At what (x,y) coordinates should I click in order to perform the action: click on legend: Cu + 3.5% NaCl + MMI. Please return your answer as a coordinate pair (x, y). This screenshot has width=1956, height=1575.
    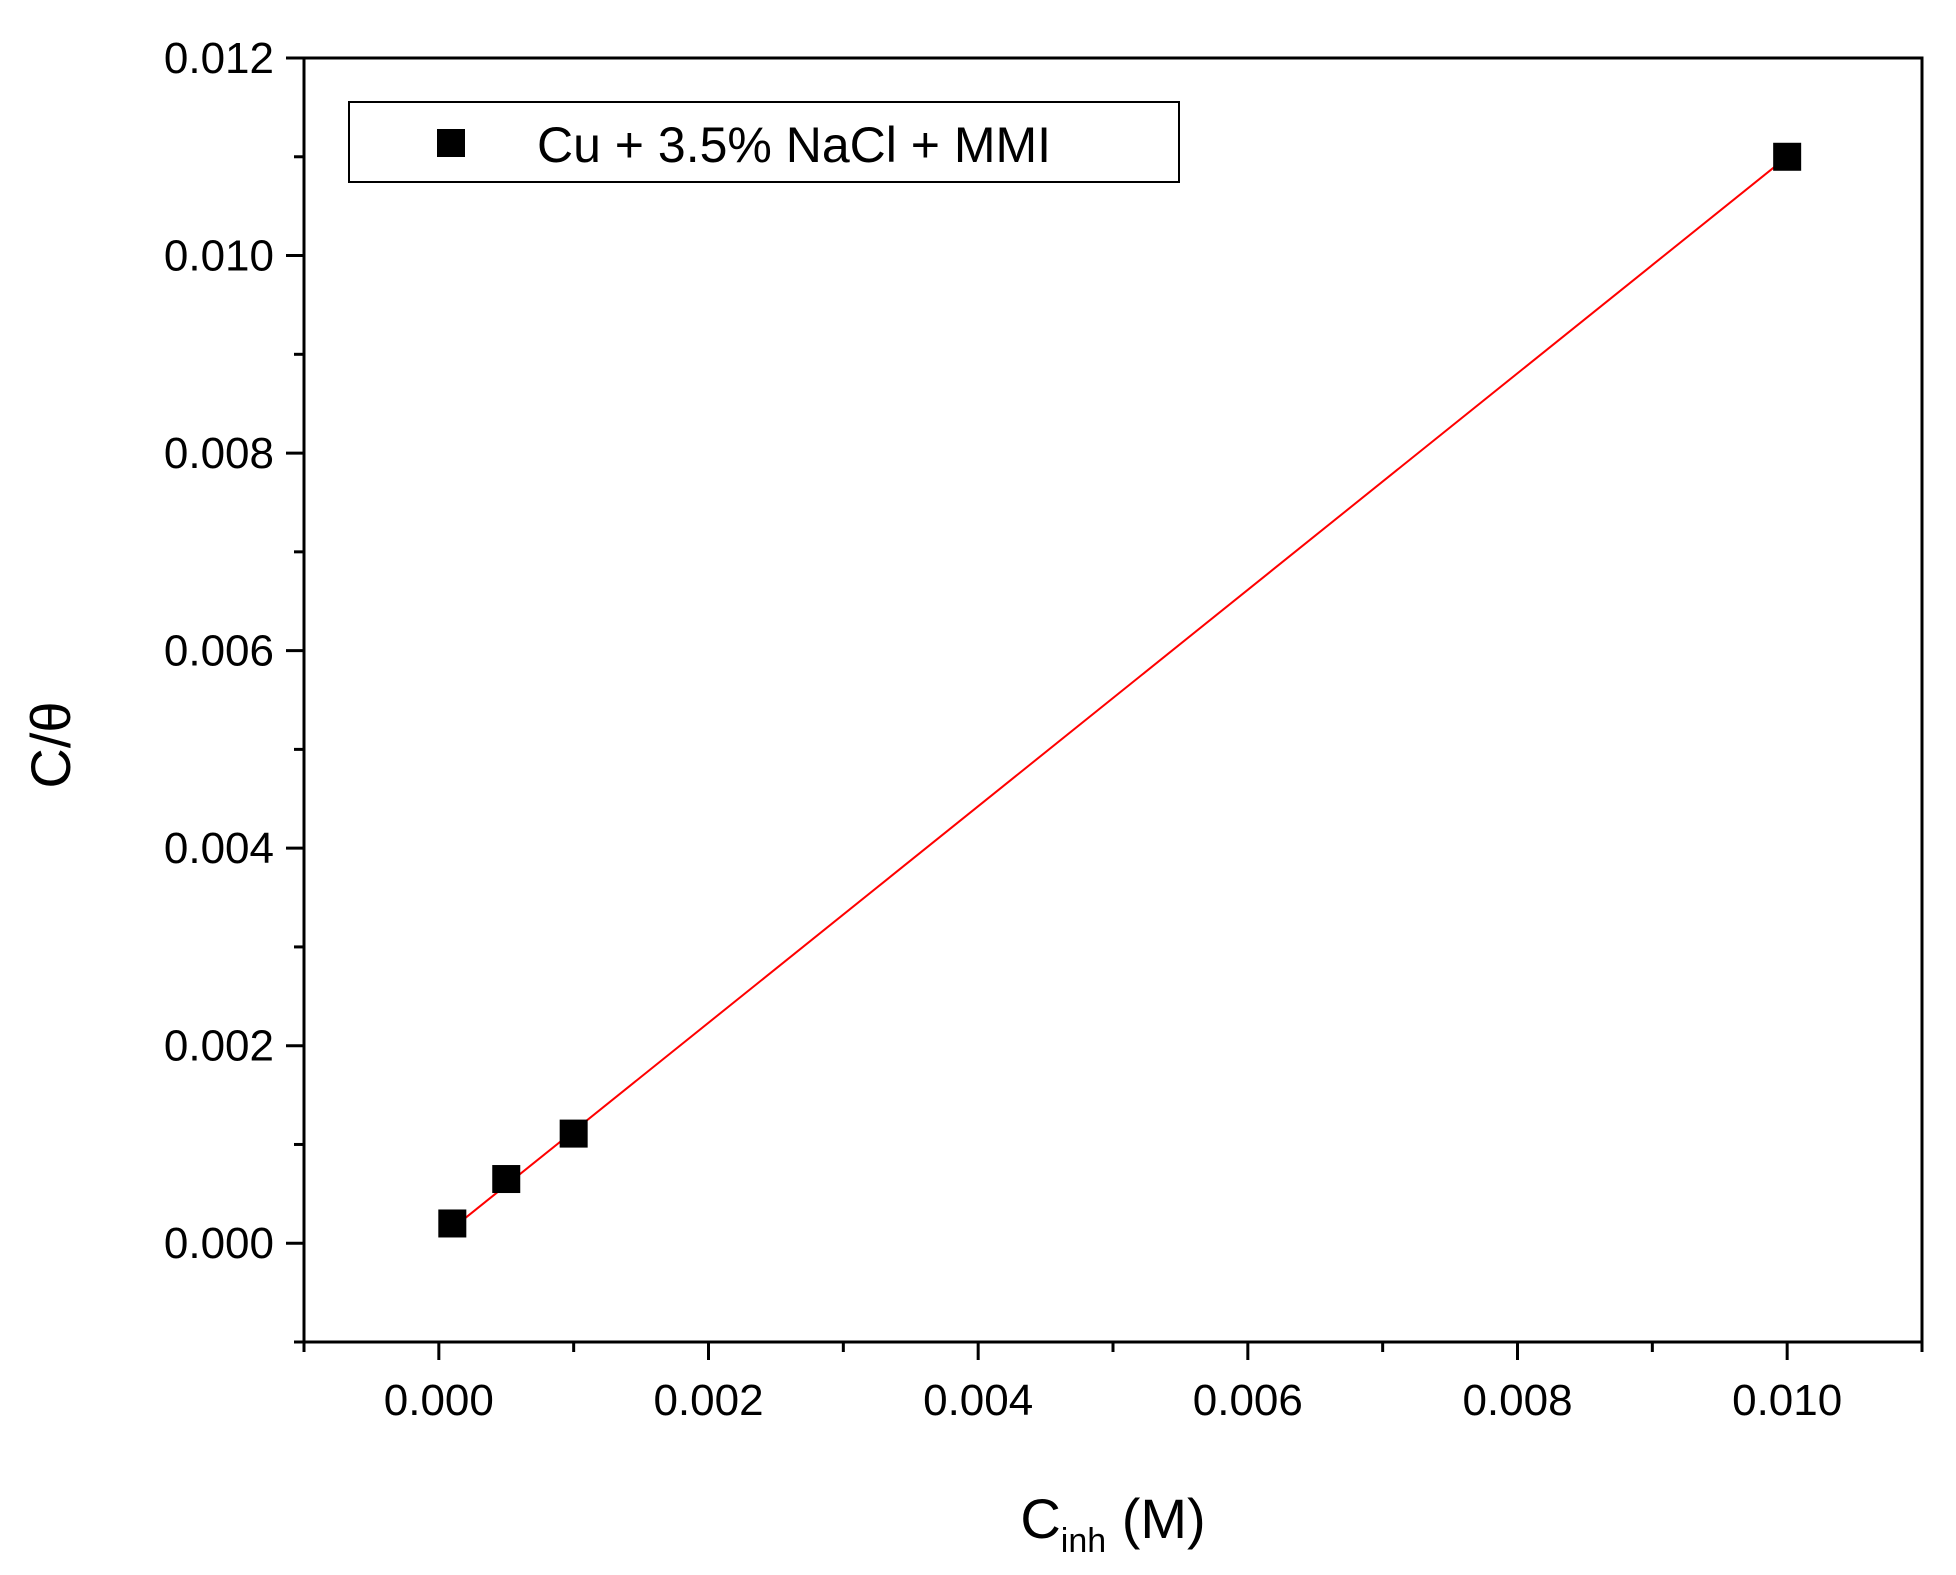
    Looking at the image, I should click on (764, 142).